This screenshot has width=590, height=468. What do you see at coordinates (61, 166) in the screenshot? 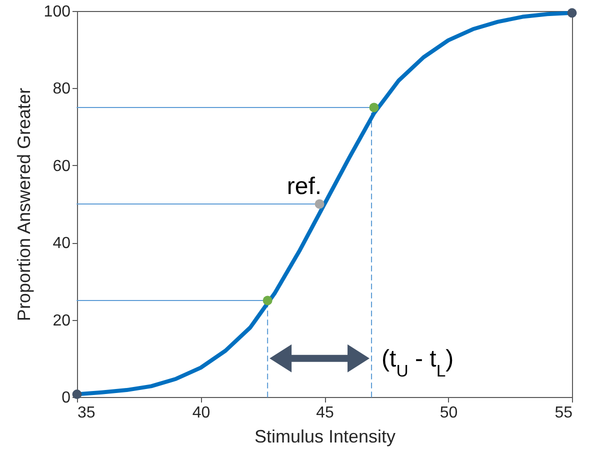
I see `y-tick-label: 60` at bounding box center [61, 166].